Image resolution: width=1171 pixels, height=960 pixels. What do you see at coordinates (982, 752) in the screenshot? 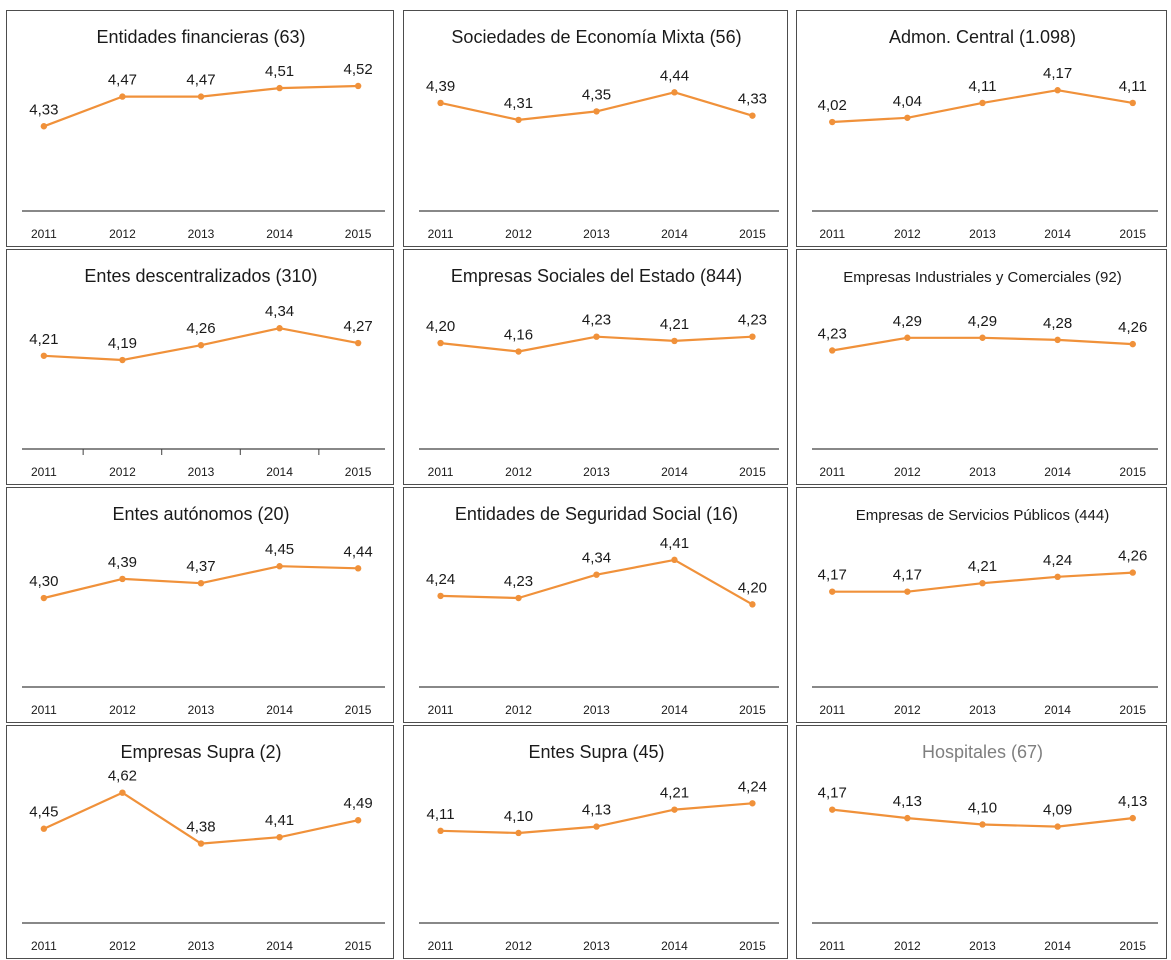
I see `chart-title: Hospitales (67)` at bounding box center [982, 752].